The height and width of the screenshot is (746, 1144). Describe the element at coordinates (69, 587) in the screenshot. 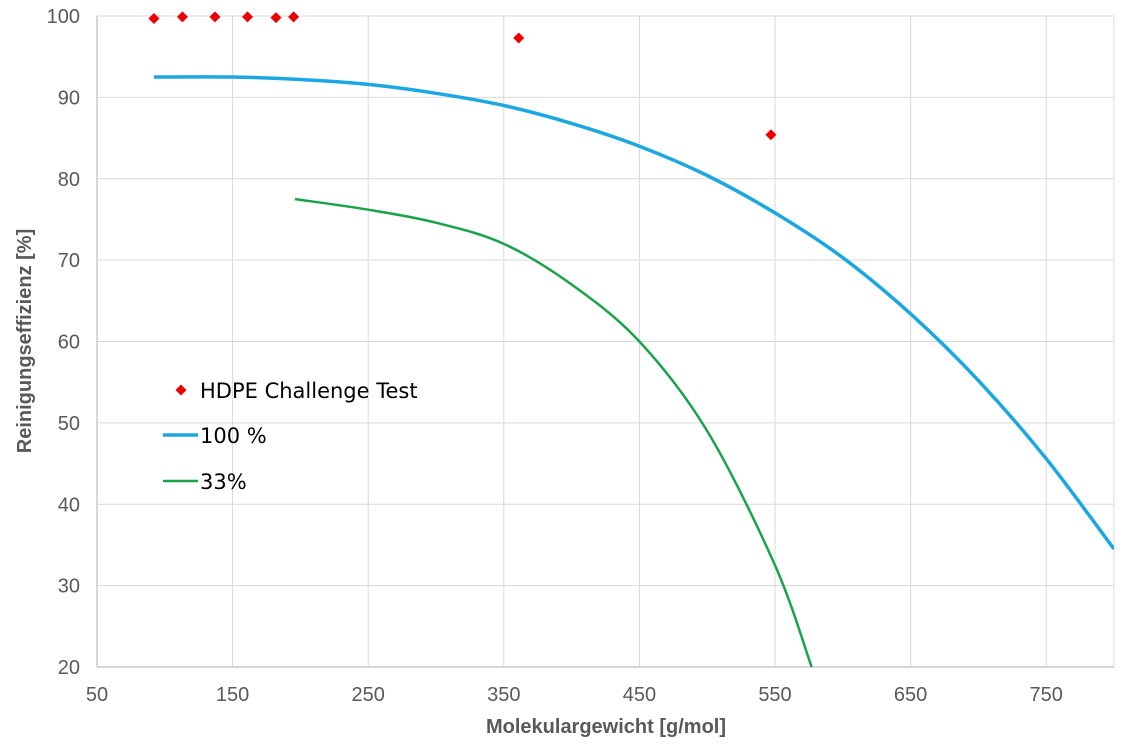

I see `y-tick-label: 30` at that location.